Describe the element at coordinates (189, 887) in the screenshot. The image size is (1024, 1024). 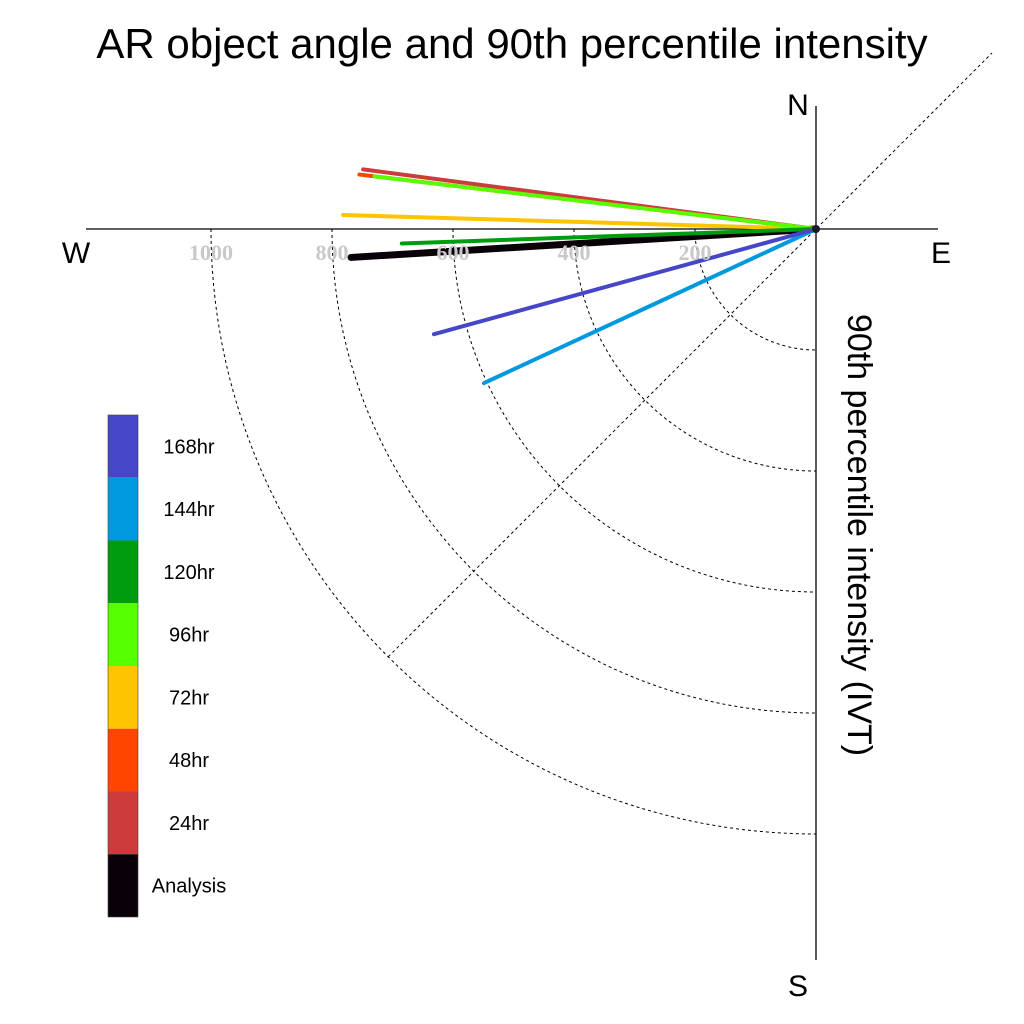
I see `legend-label: Analysis` at that location.